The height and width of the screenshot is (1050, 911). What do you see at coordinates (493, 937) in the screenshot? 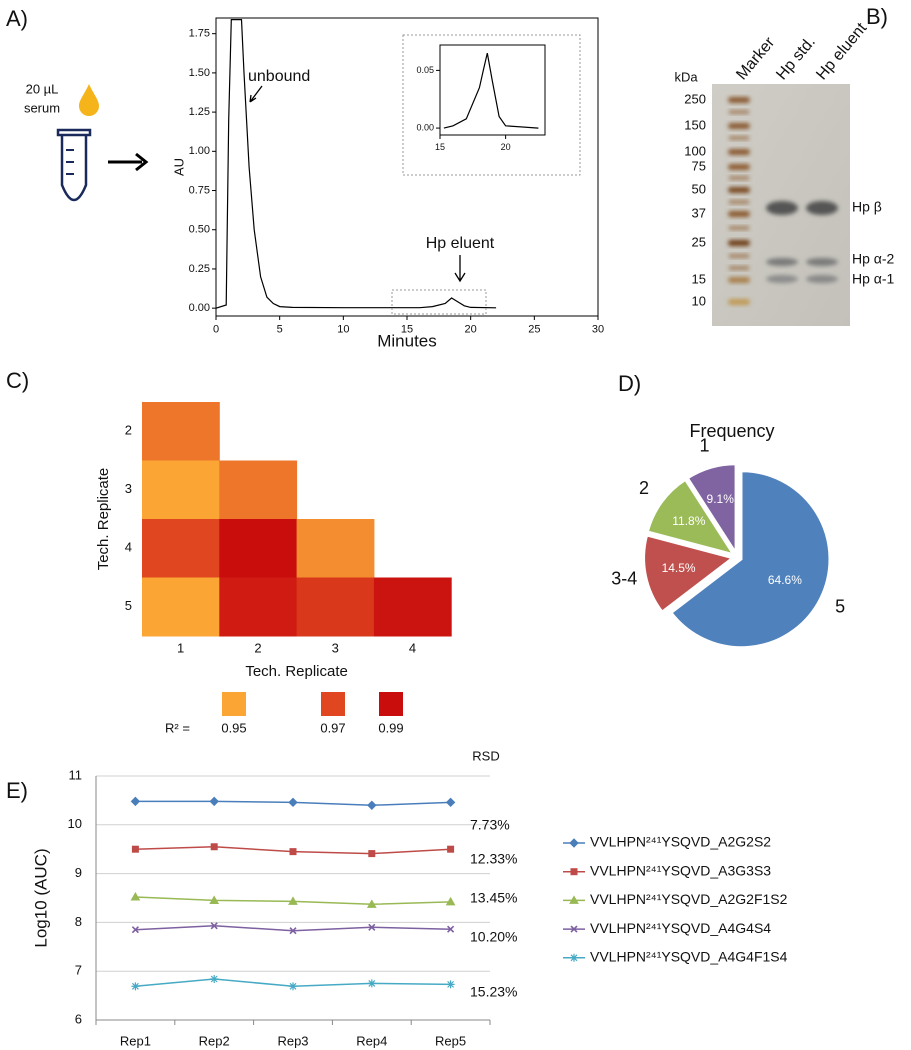
I see `rsd-label: 10.20%` at bounding box center [493, 937].